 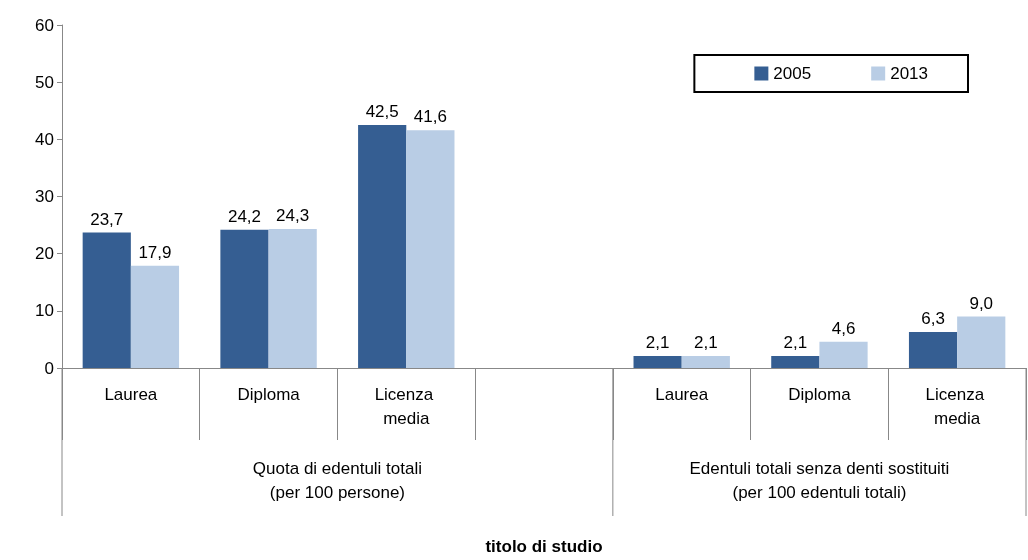 What do you see at coordinates (44, 139) in the screenshot?
I see `y-tick-label: 40` at bounding box center [44, 139].